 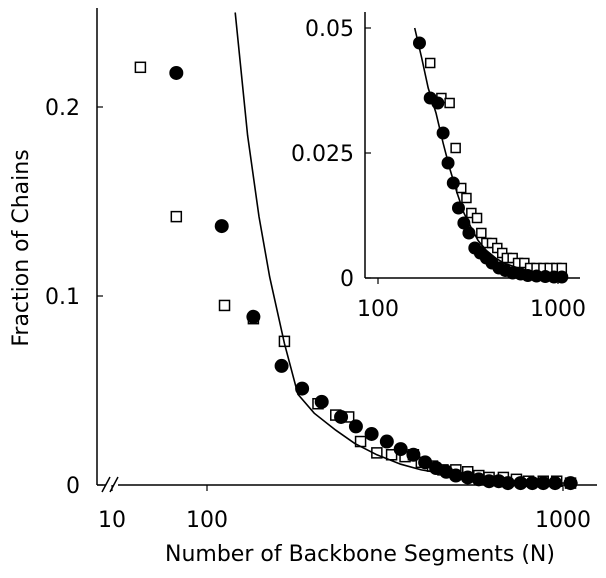 What do you see at coordinates (62, 297) in the screenshot?
I see `y-tick-label: 0.1` at bounding box center [62, 297].